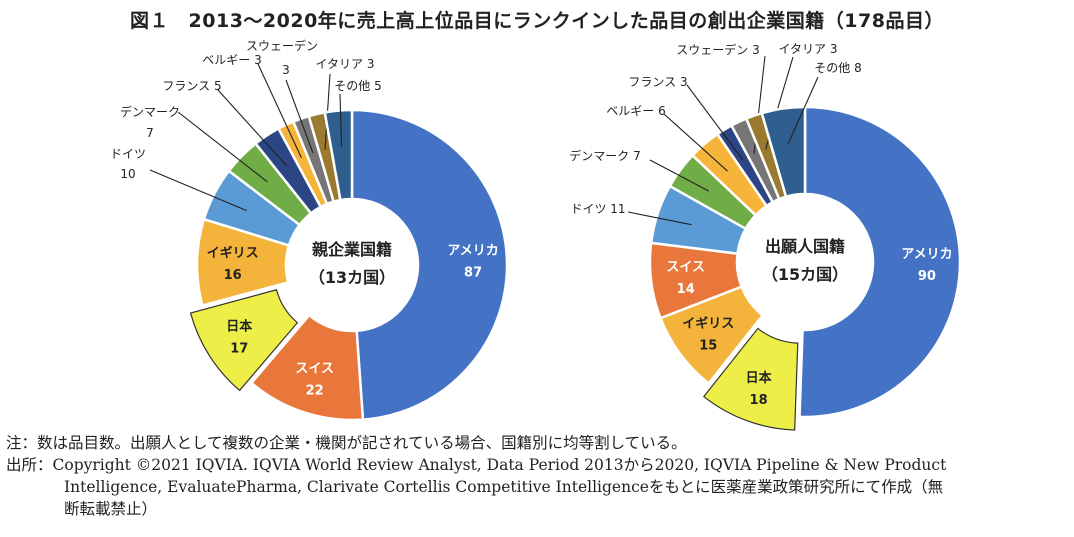  I want to click on slice-label: ドイツ, so click(128, 154).